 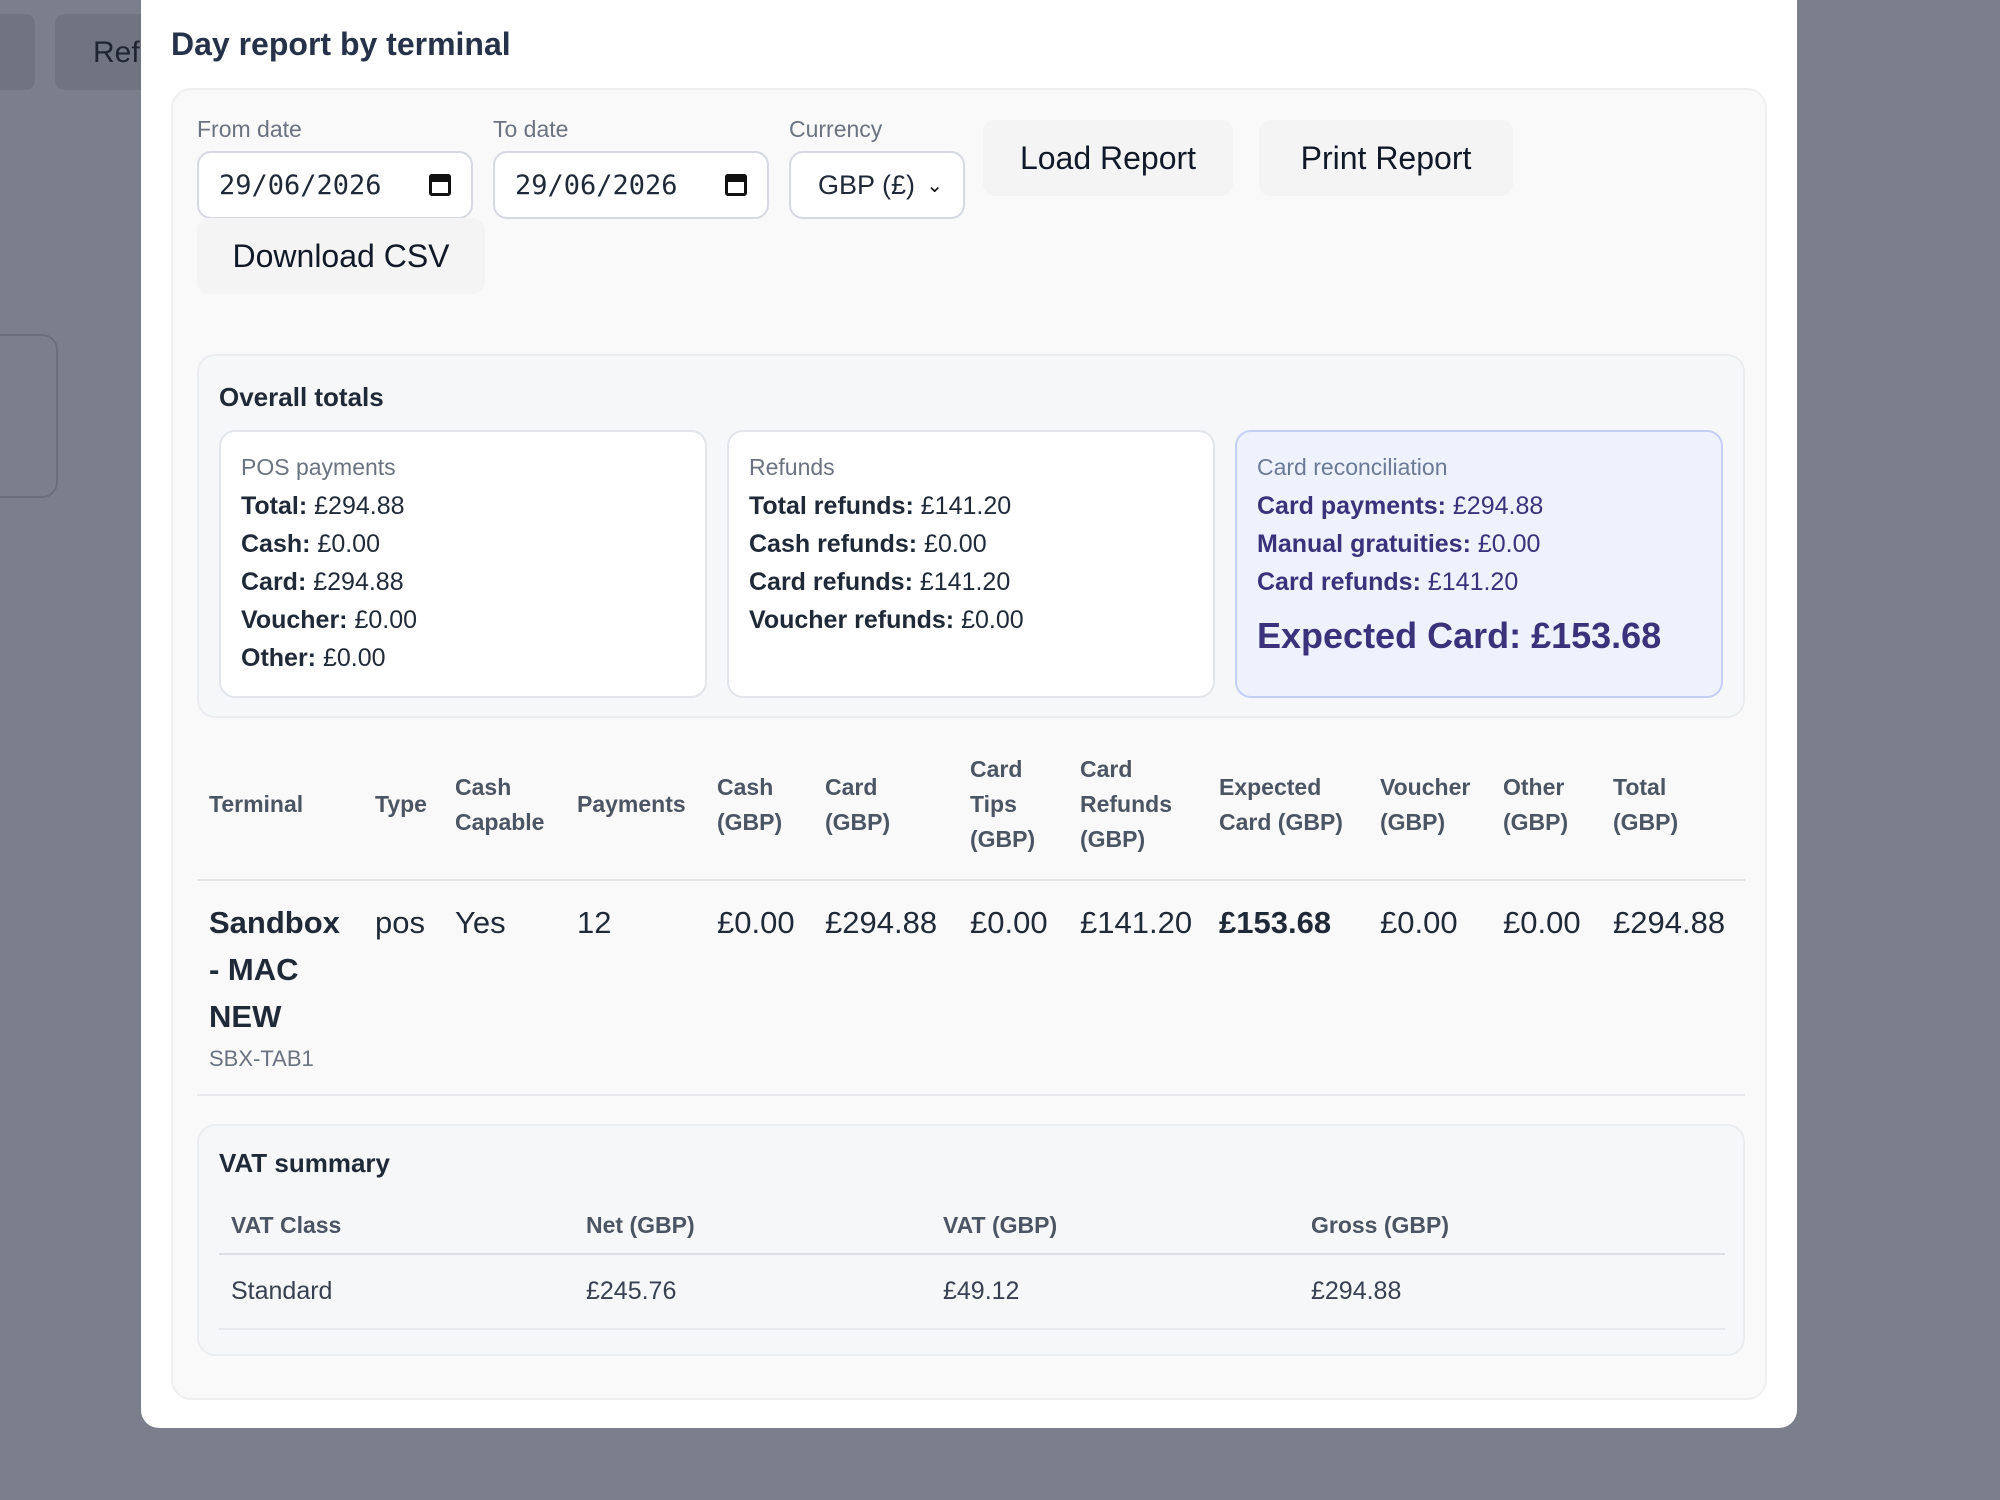 I want to click on col-other: Other (GBP), so click(x=1546, y=805).